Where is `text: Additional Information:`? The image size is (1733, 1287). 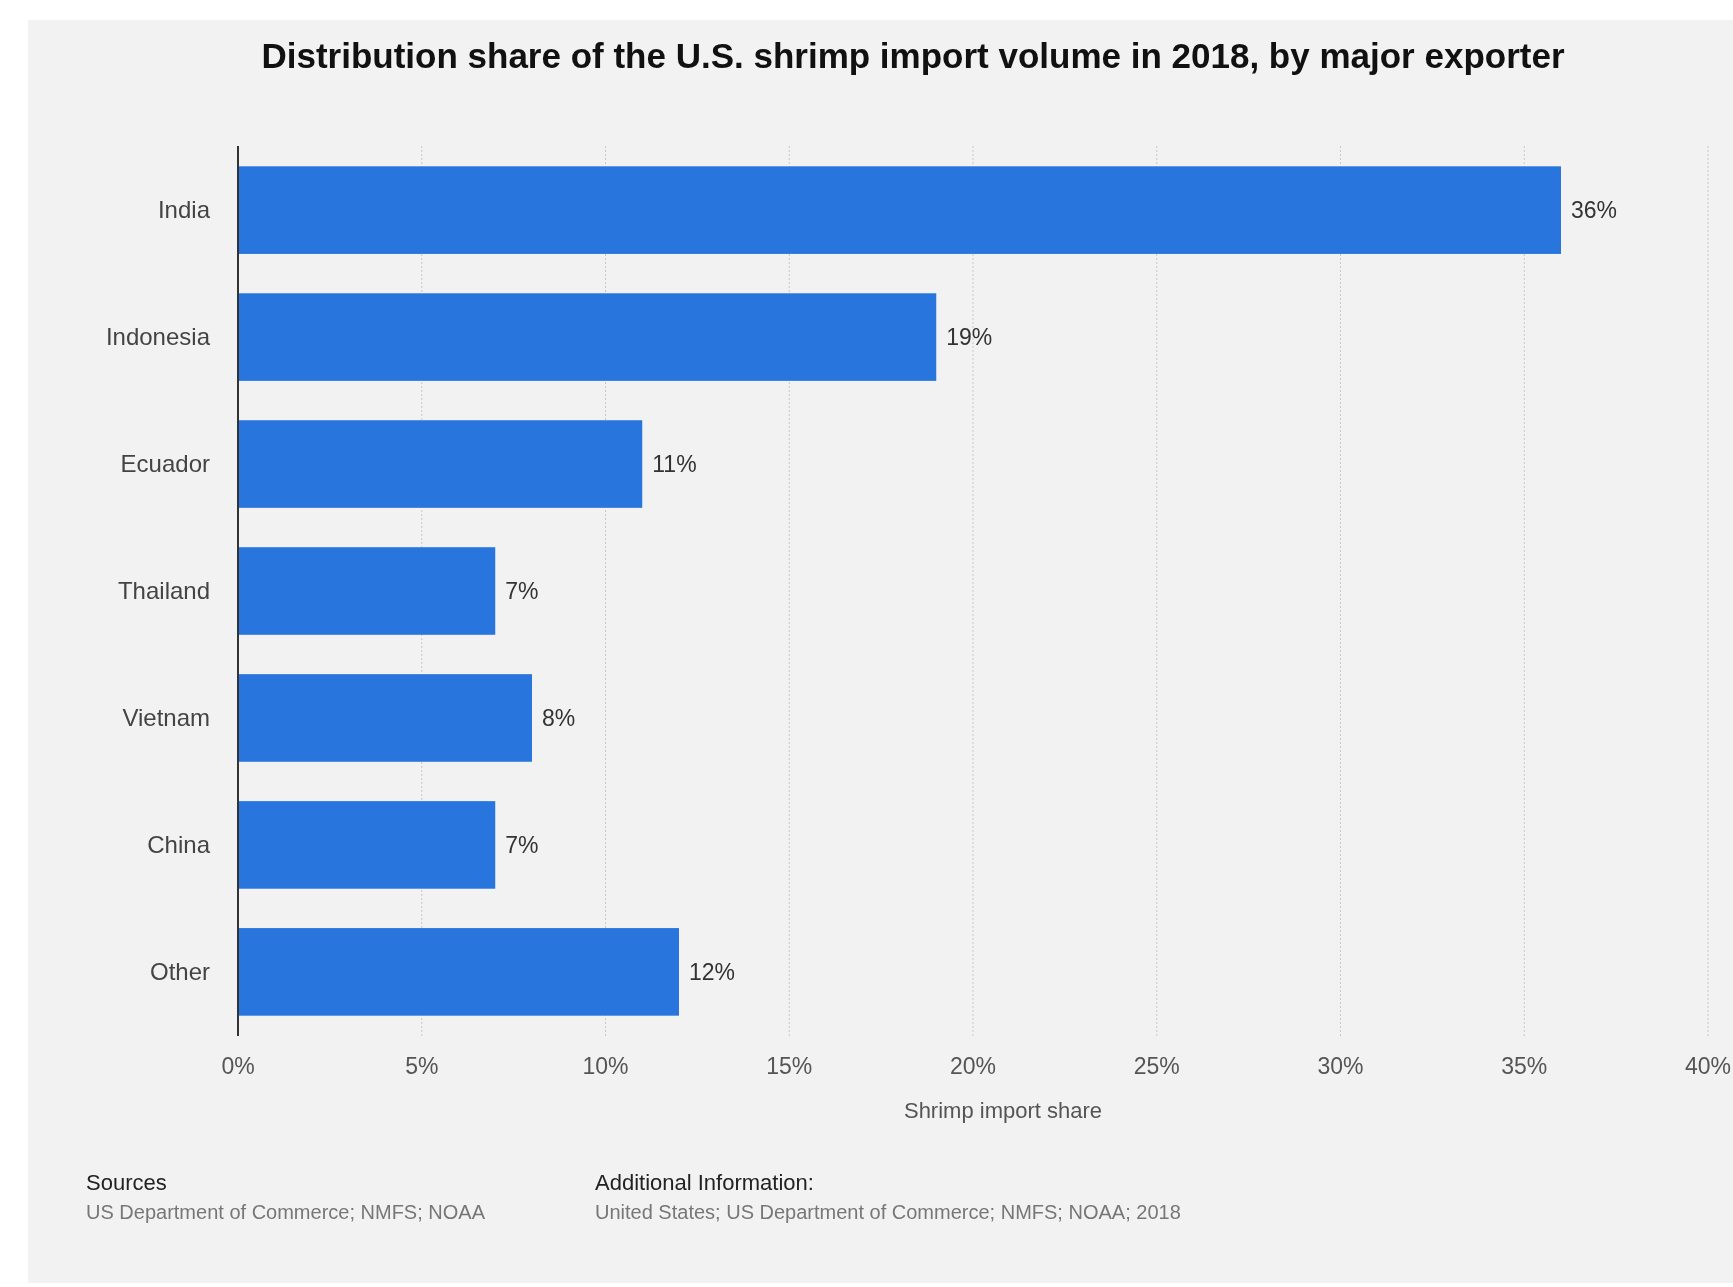 text: Additional Information: is located at coordinates (704, 1182).